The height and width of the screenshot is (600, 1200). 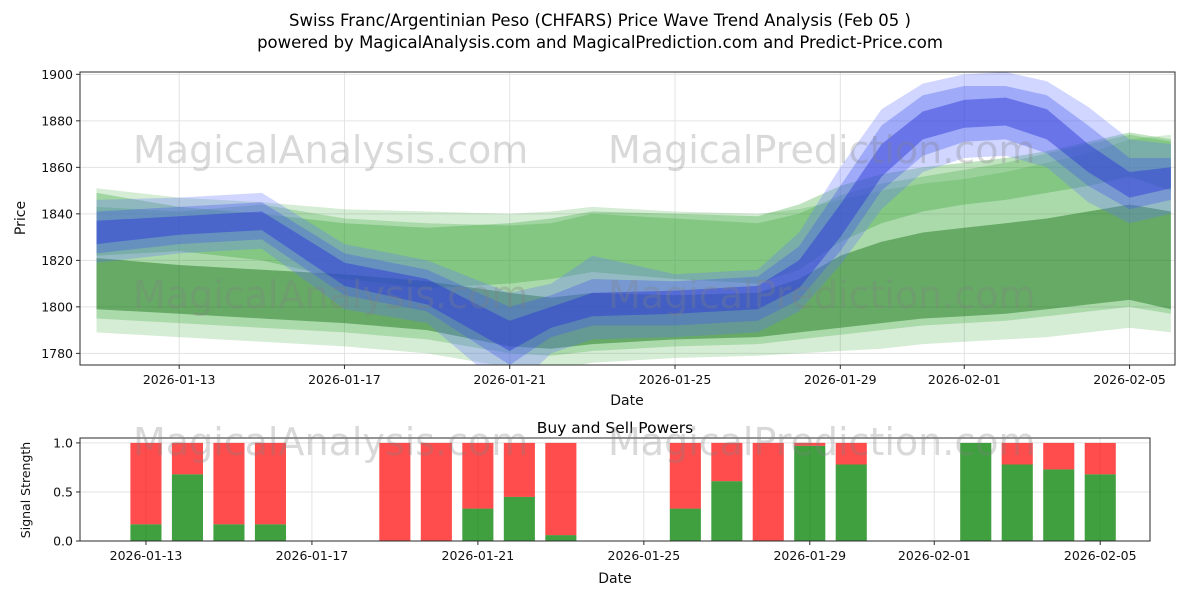 What do you see at coordinates (25, 490) in the screenshot?
I see `signal-y-axis-label: Signal Strength` at bounding box center [25, 490].